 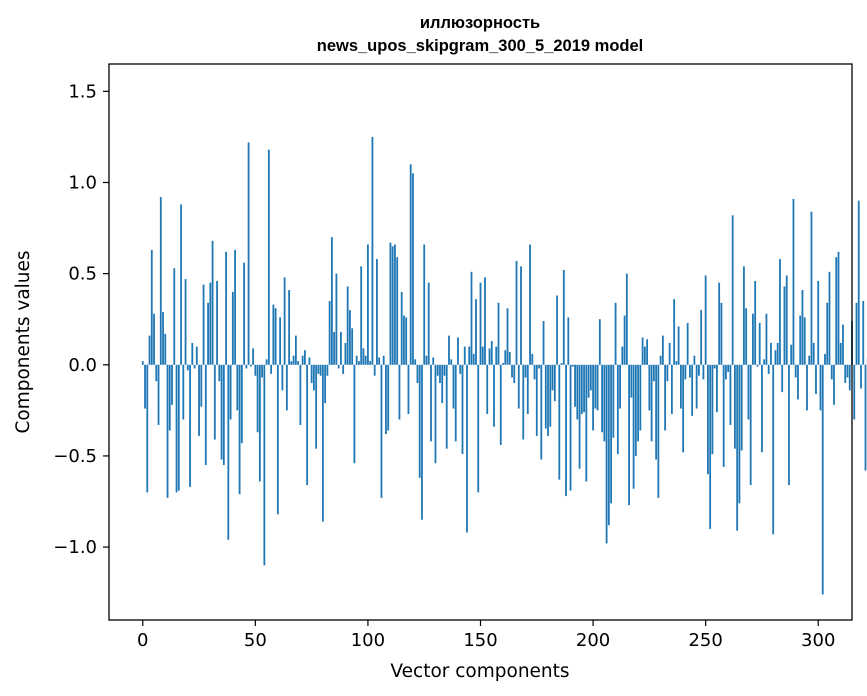 What do you see at coordinates (368, 640) in the screenshot?
I see `x-tick-label: 100` at bounding box center [368, 640].